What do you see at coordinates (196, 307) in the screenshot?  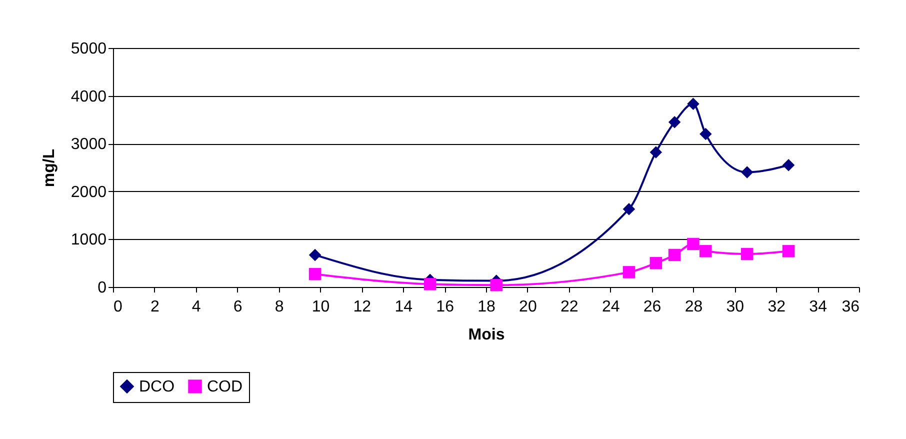 I see `x-tick-label: 4` at bounding box center [196, 307].